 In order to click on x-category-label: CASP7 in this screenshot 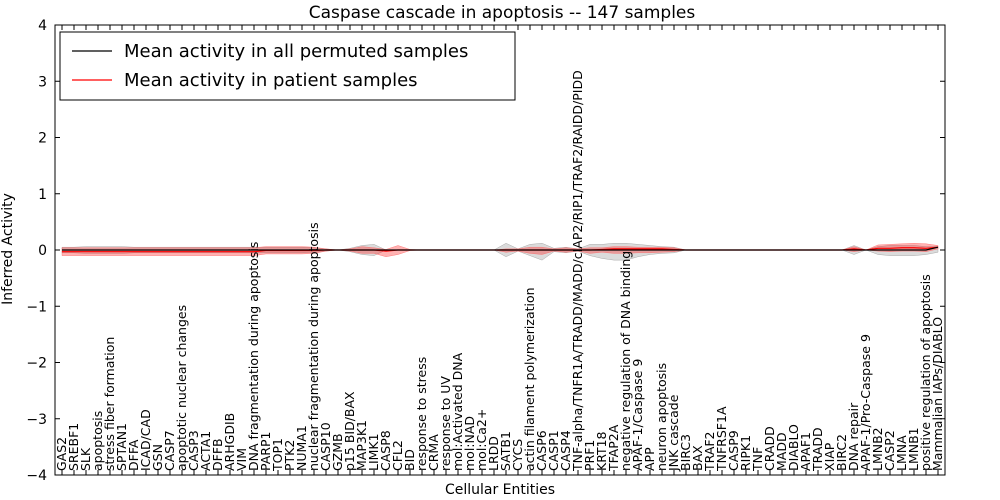, I will do `click(169, 450)`.